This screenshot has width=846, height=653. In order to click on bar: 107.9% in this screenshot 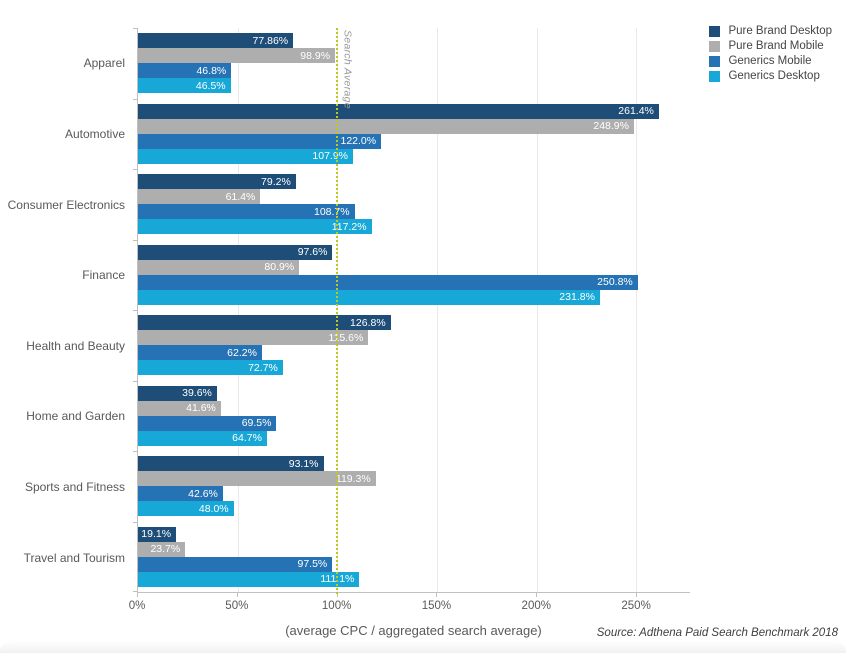, I will do `click(246, 156)`.